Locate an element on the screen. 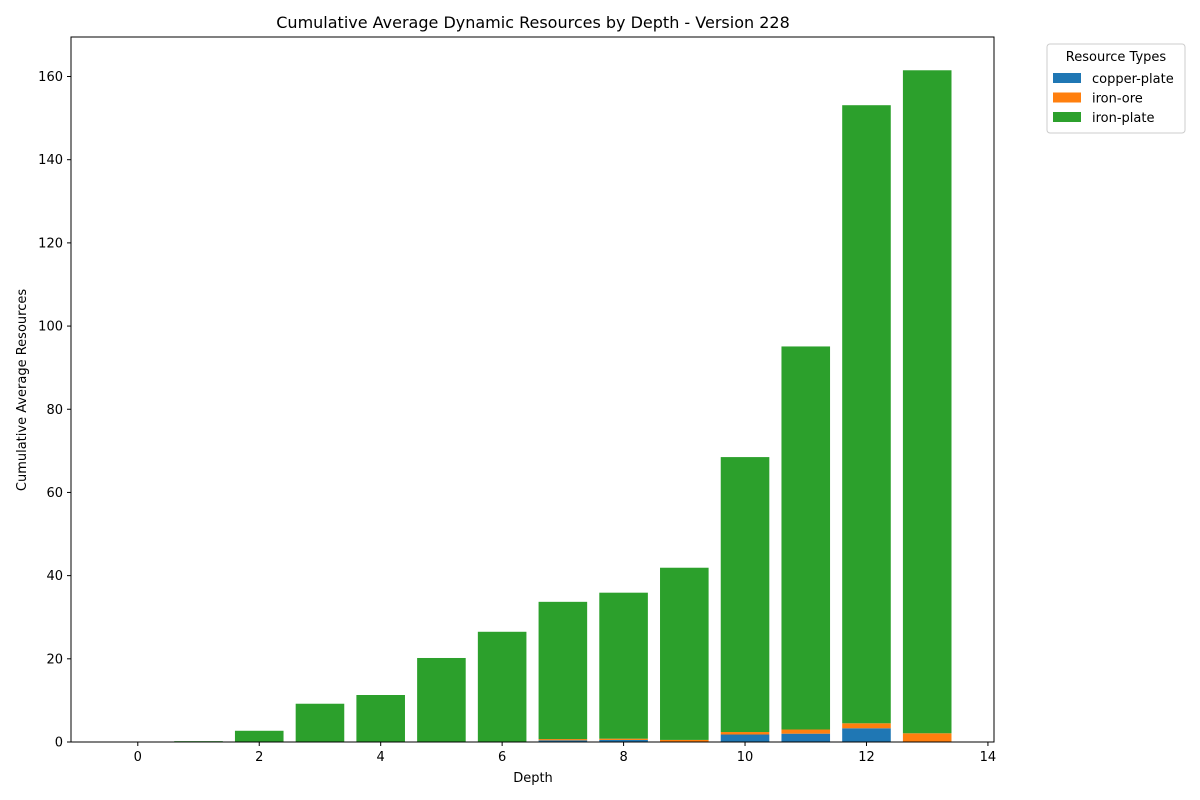 The width and height of the screenshot is (1200, 800). x-tick-label: 8 is located at coordinates (623, 757).